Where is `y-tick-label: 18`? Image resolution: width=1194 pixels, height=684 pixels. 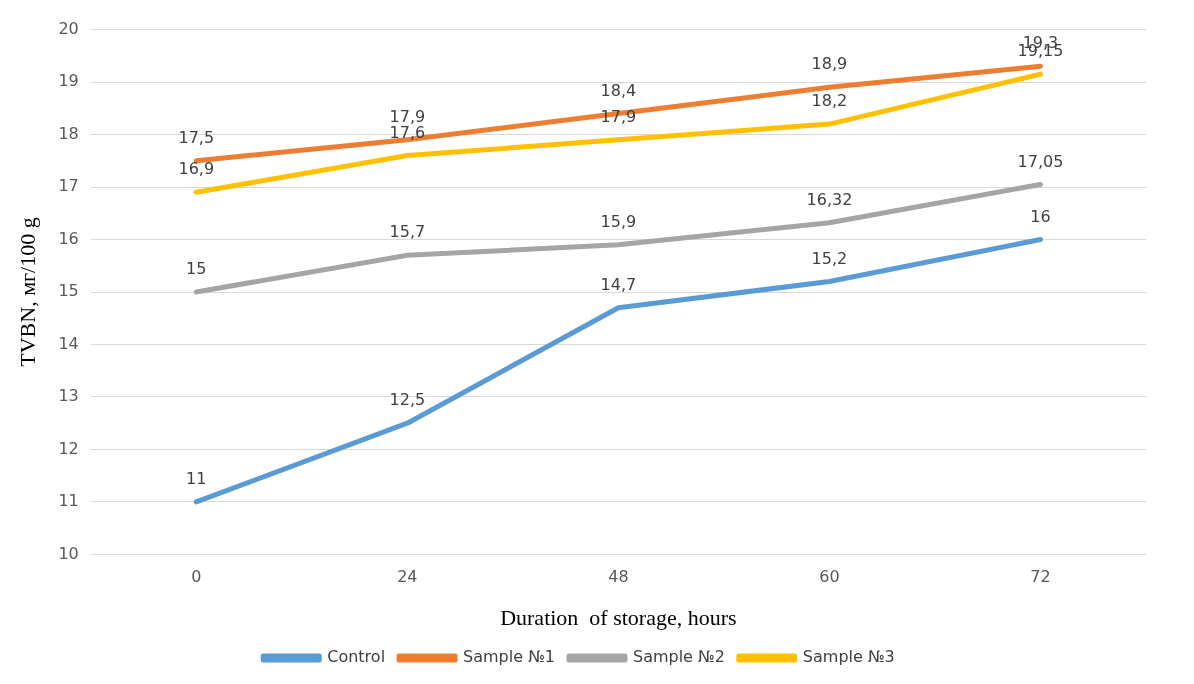 y-tick-label: 18 is located at coordinates (68, 133).